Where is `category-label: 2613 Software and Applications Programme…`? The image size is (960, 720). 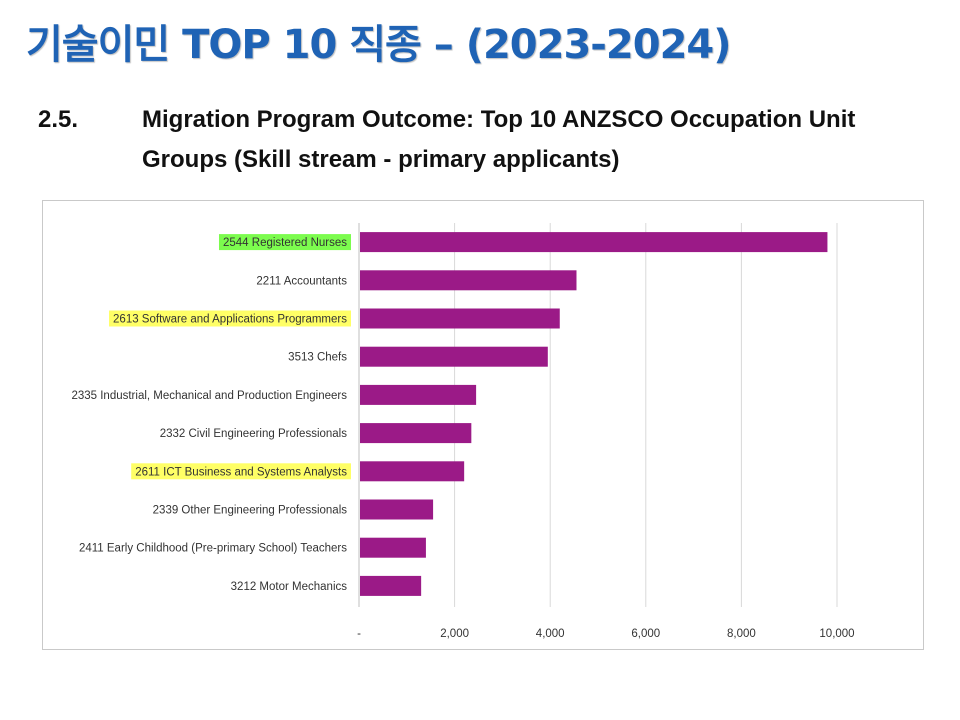
category-label: 2613 Software and Applications Programme… is located at coordinates (230, 320).